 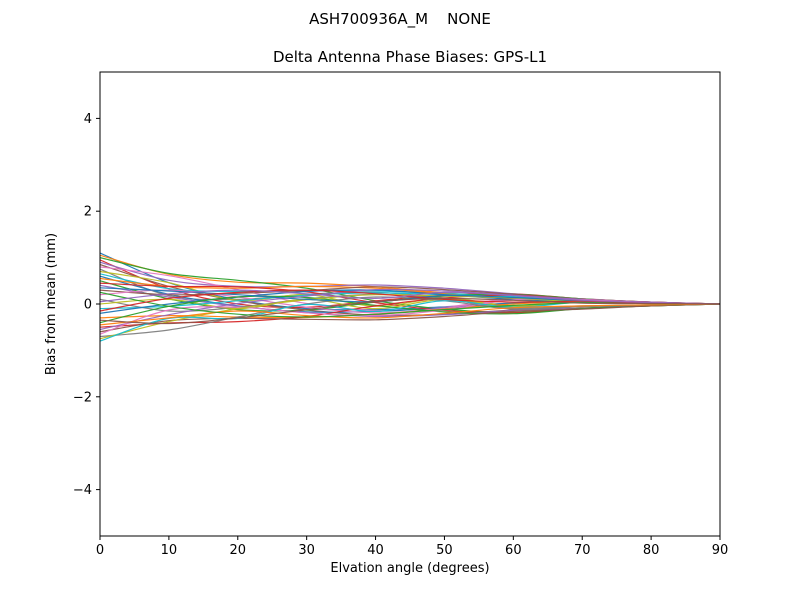 I want to click on x-tick-label: 50, so click(x=444, y=550).